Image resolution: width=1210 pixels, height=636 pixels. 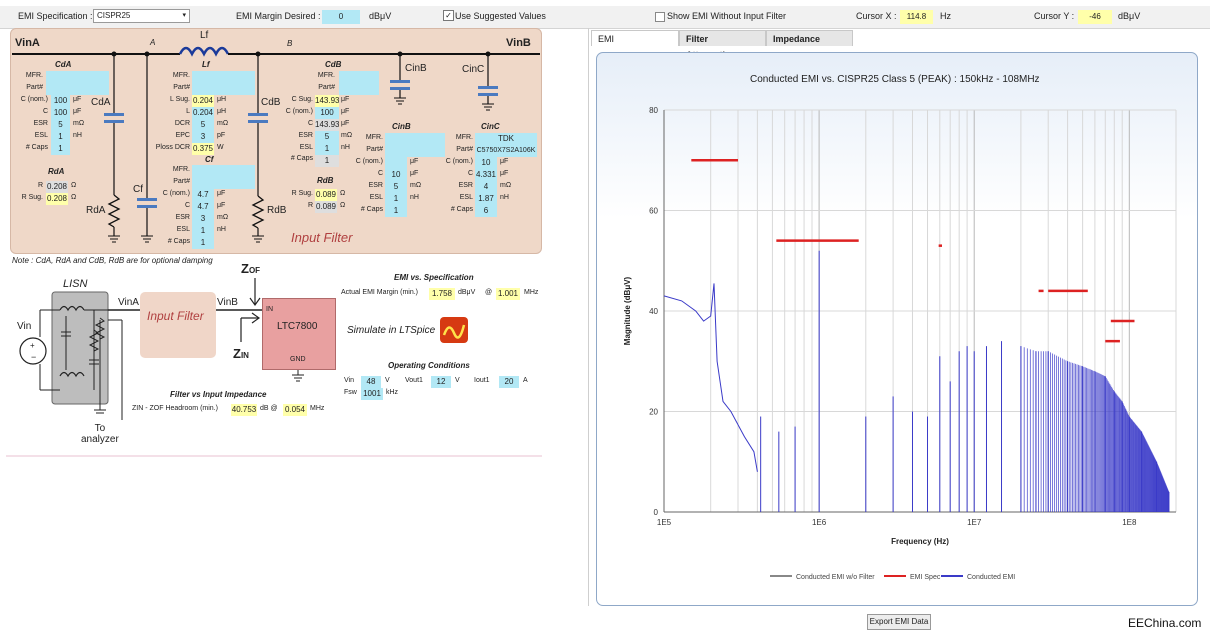 I want to click on cinb-esr-label: ESR, so click(x=375, y=185).